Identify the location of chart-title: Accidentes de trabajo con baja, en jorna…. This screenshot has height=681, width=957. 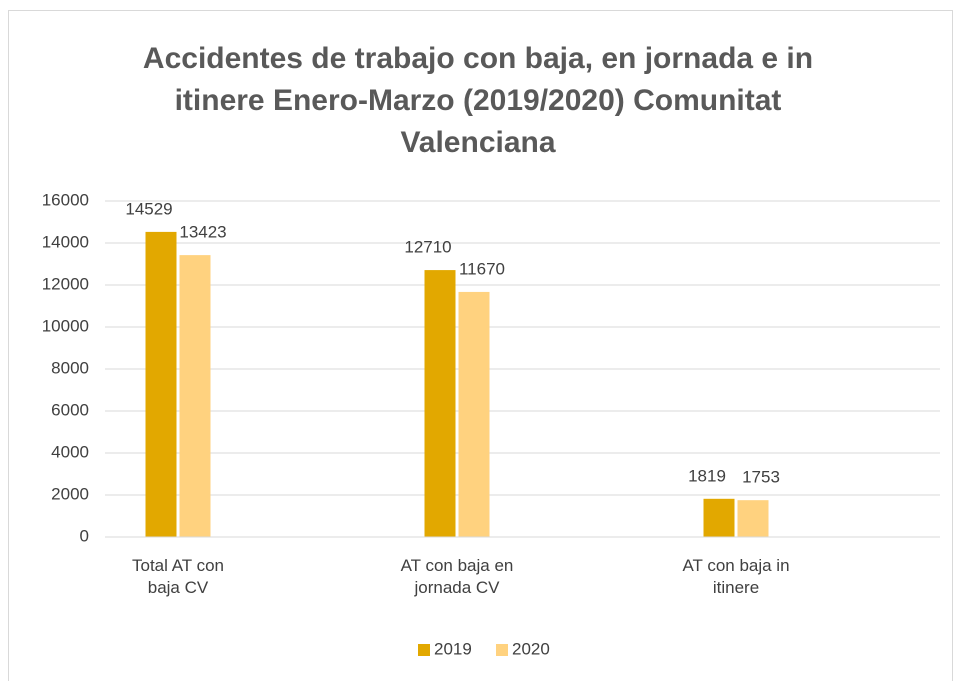
(478, 100).